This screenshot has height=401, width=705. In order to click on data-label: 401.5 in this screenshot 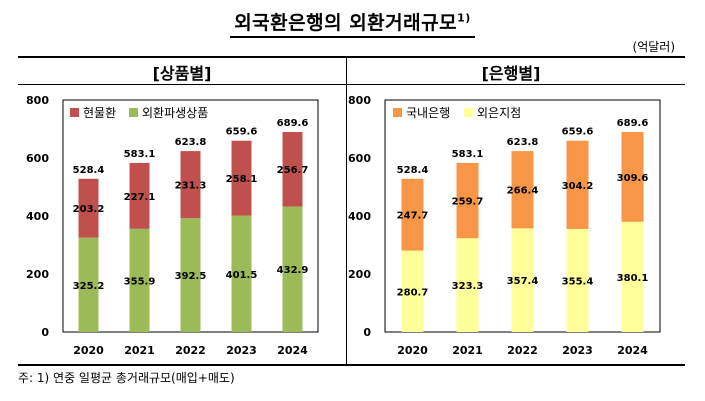, I will do `click(242, 275)`.